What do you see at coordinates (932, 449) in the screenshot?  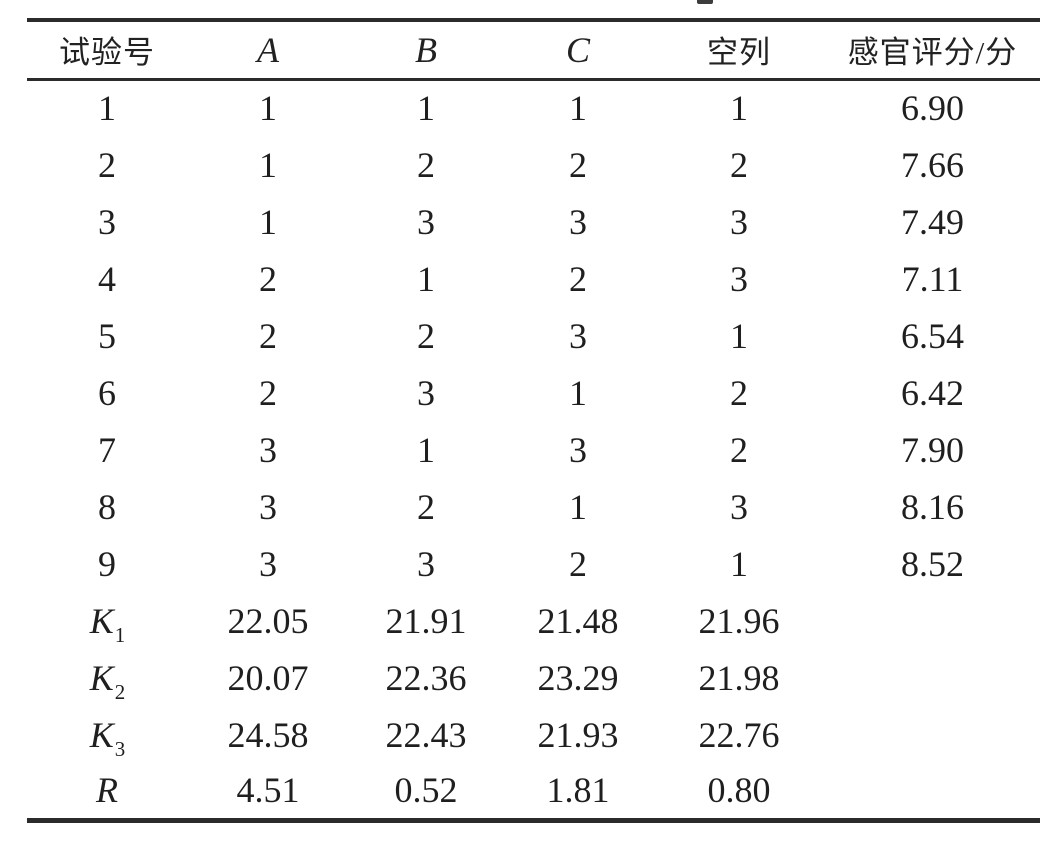 I see `table-cell: 7.90` at bounding box center [932, 449].